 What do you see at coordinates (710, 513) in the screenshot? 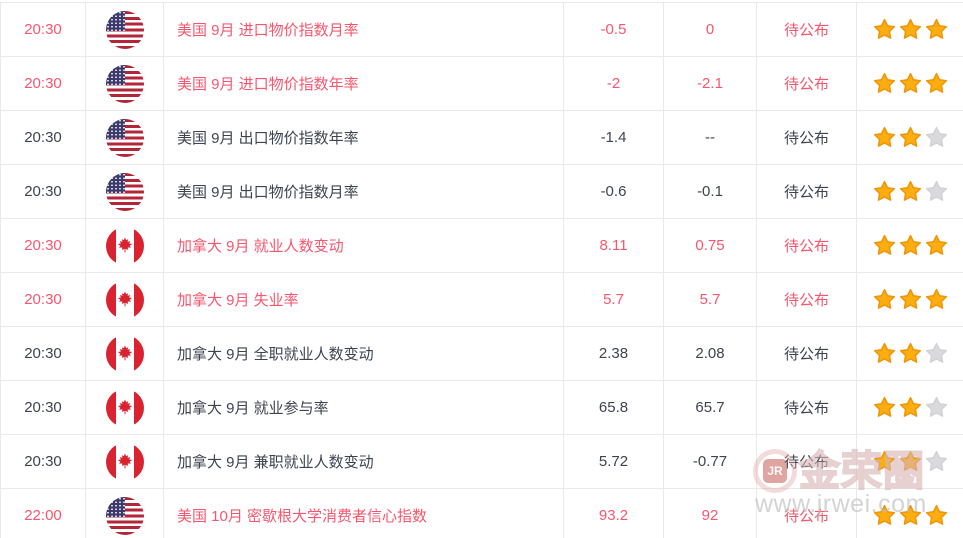
I see `forecast-value: 92` at bounding box center [710, 513].